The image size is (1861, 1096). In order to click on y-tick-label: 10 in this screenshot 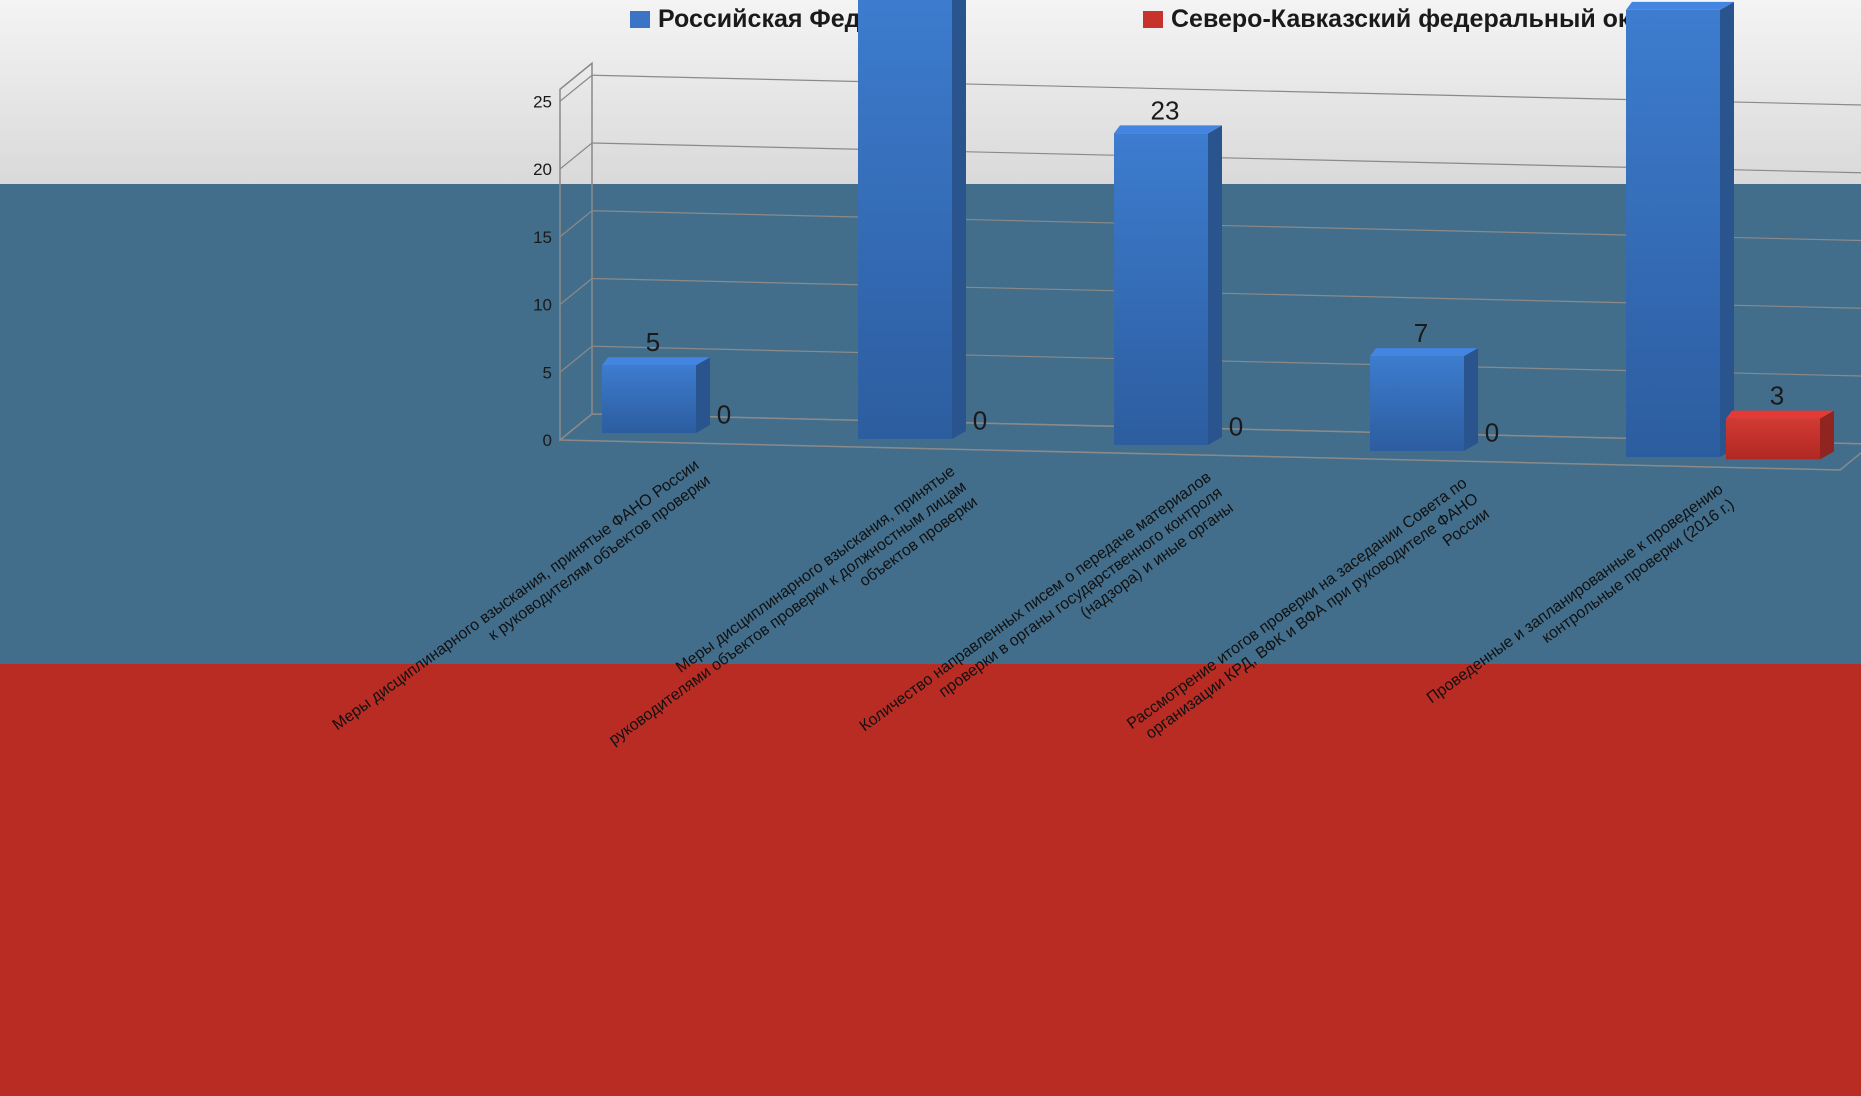, I will do `click(542, 305)`.